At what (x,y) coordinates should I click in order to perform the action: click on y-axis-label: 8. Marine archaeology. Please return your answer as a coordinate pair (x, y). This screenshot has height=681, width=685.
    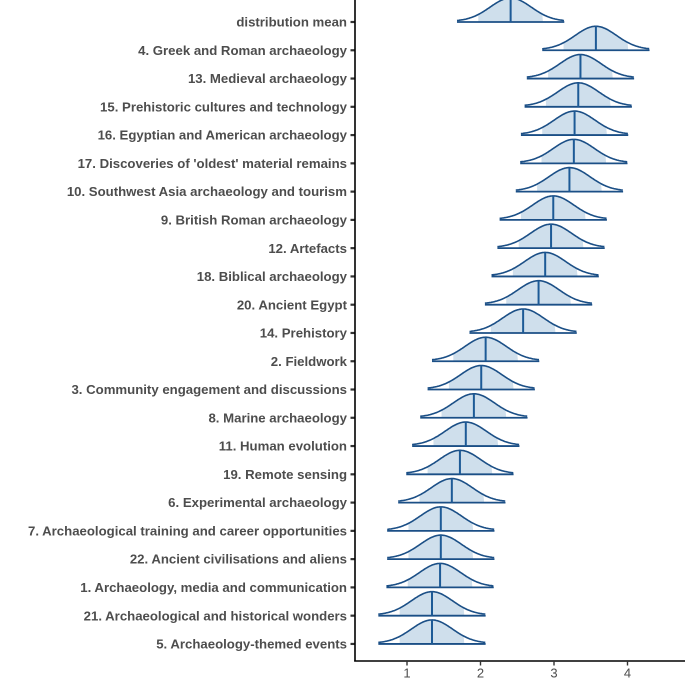
    Looking at the image, I should click on (277, 417).